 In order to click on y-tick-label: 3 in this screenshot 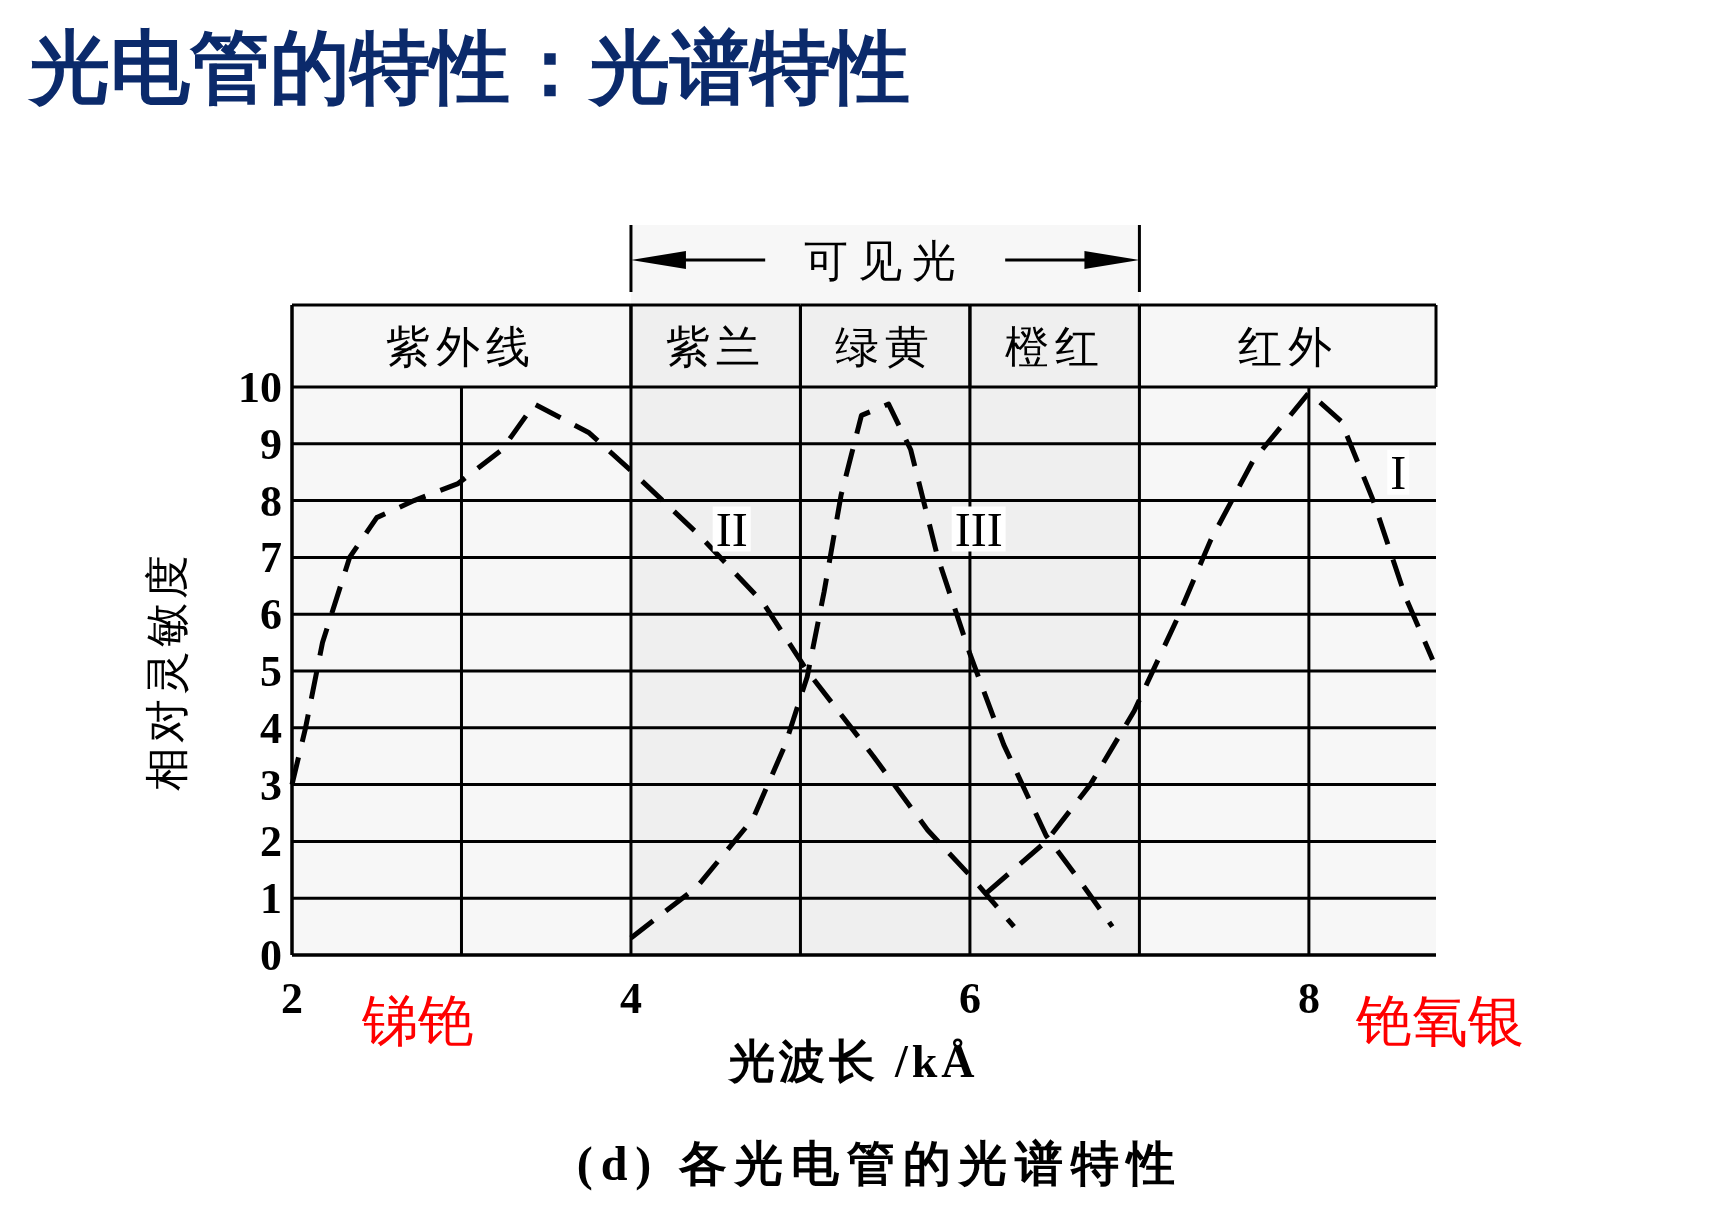, I will do `click(271, 785)`.